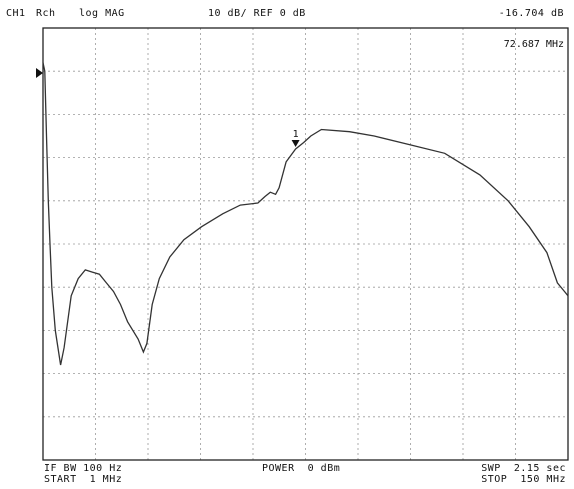 The height and width of the screenshot is (489, 574). What do you see at coordinates (296, 134) in the screenshot?
I see `marker-number-label: 1` at bounding box center [296, 134].